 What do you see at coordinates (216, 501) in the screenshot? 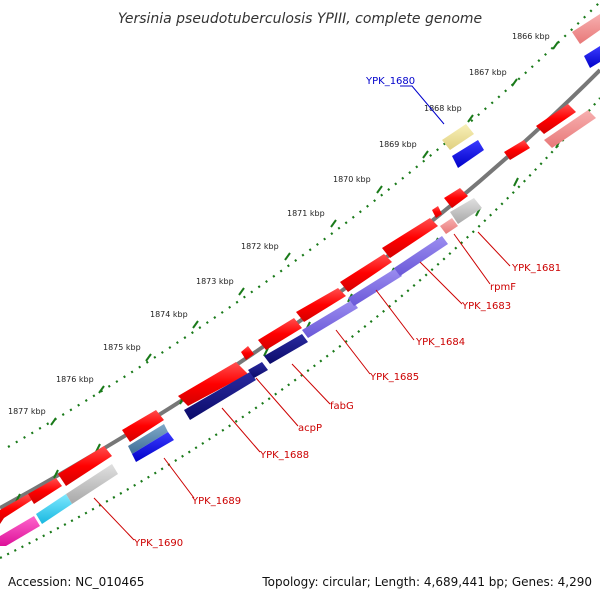
I see `gene-label: YPK_1689` at bounding box center [216, 501].